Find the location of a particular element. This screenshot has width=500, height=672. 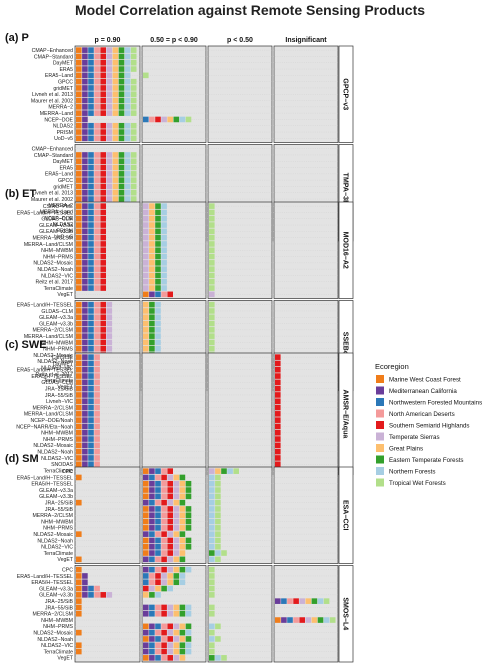

model-label: GLEAM−v3.3a is located at coordinates (56, 589).